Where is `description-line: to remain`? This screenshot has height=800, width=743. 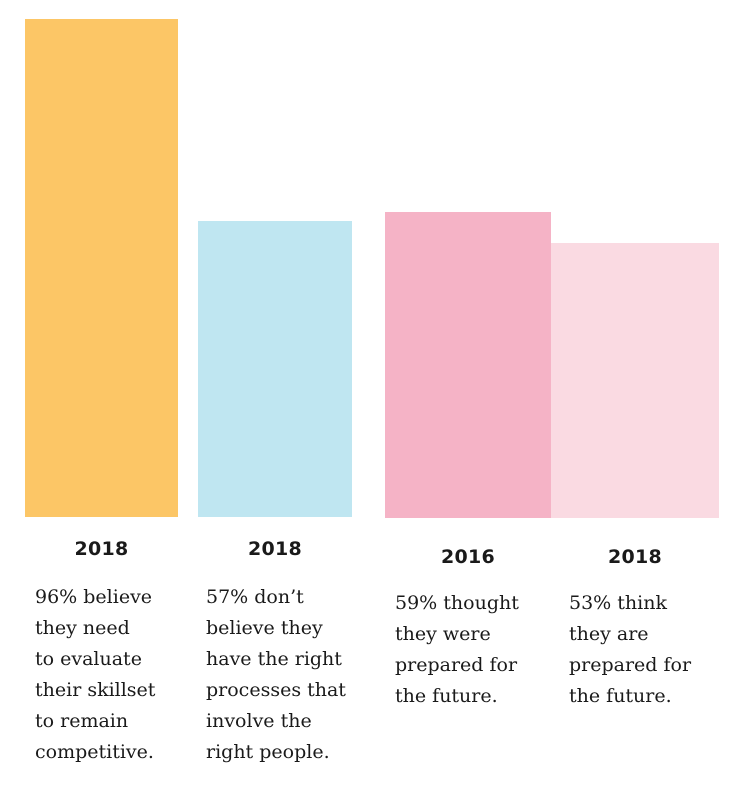 description-line: to remain is located at coordinates (82, 721).